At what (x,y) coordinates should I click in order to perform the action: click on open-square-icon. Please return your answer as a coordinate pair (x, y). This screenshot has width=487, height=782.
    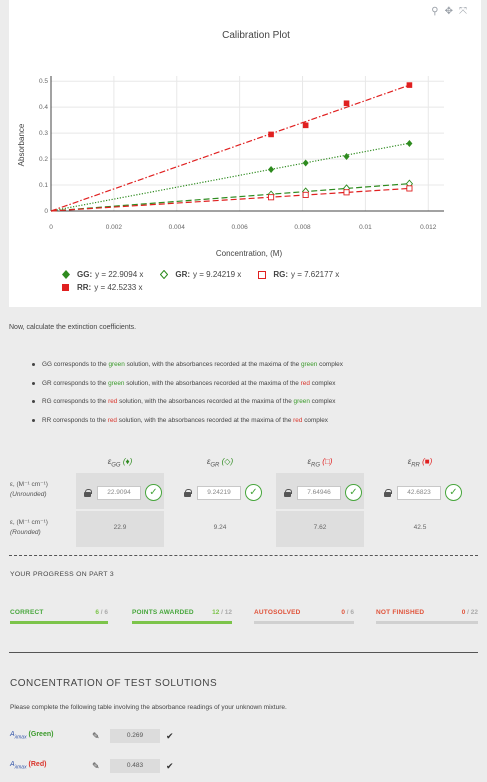
    Looking at the image, I should click on (262, 274).